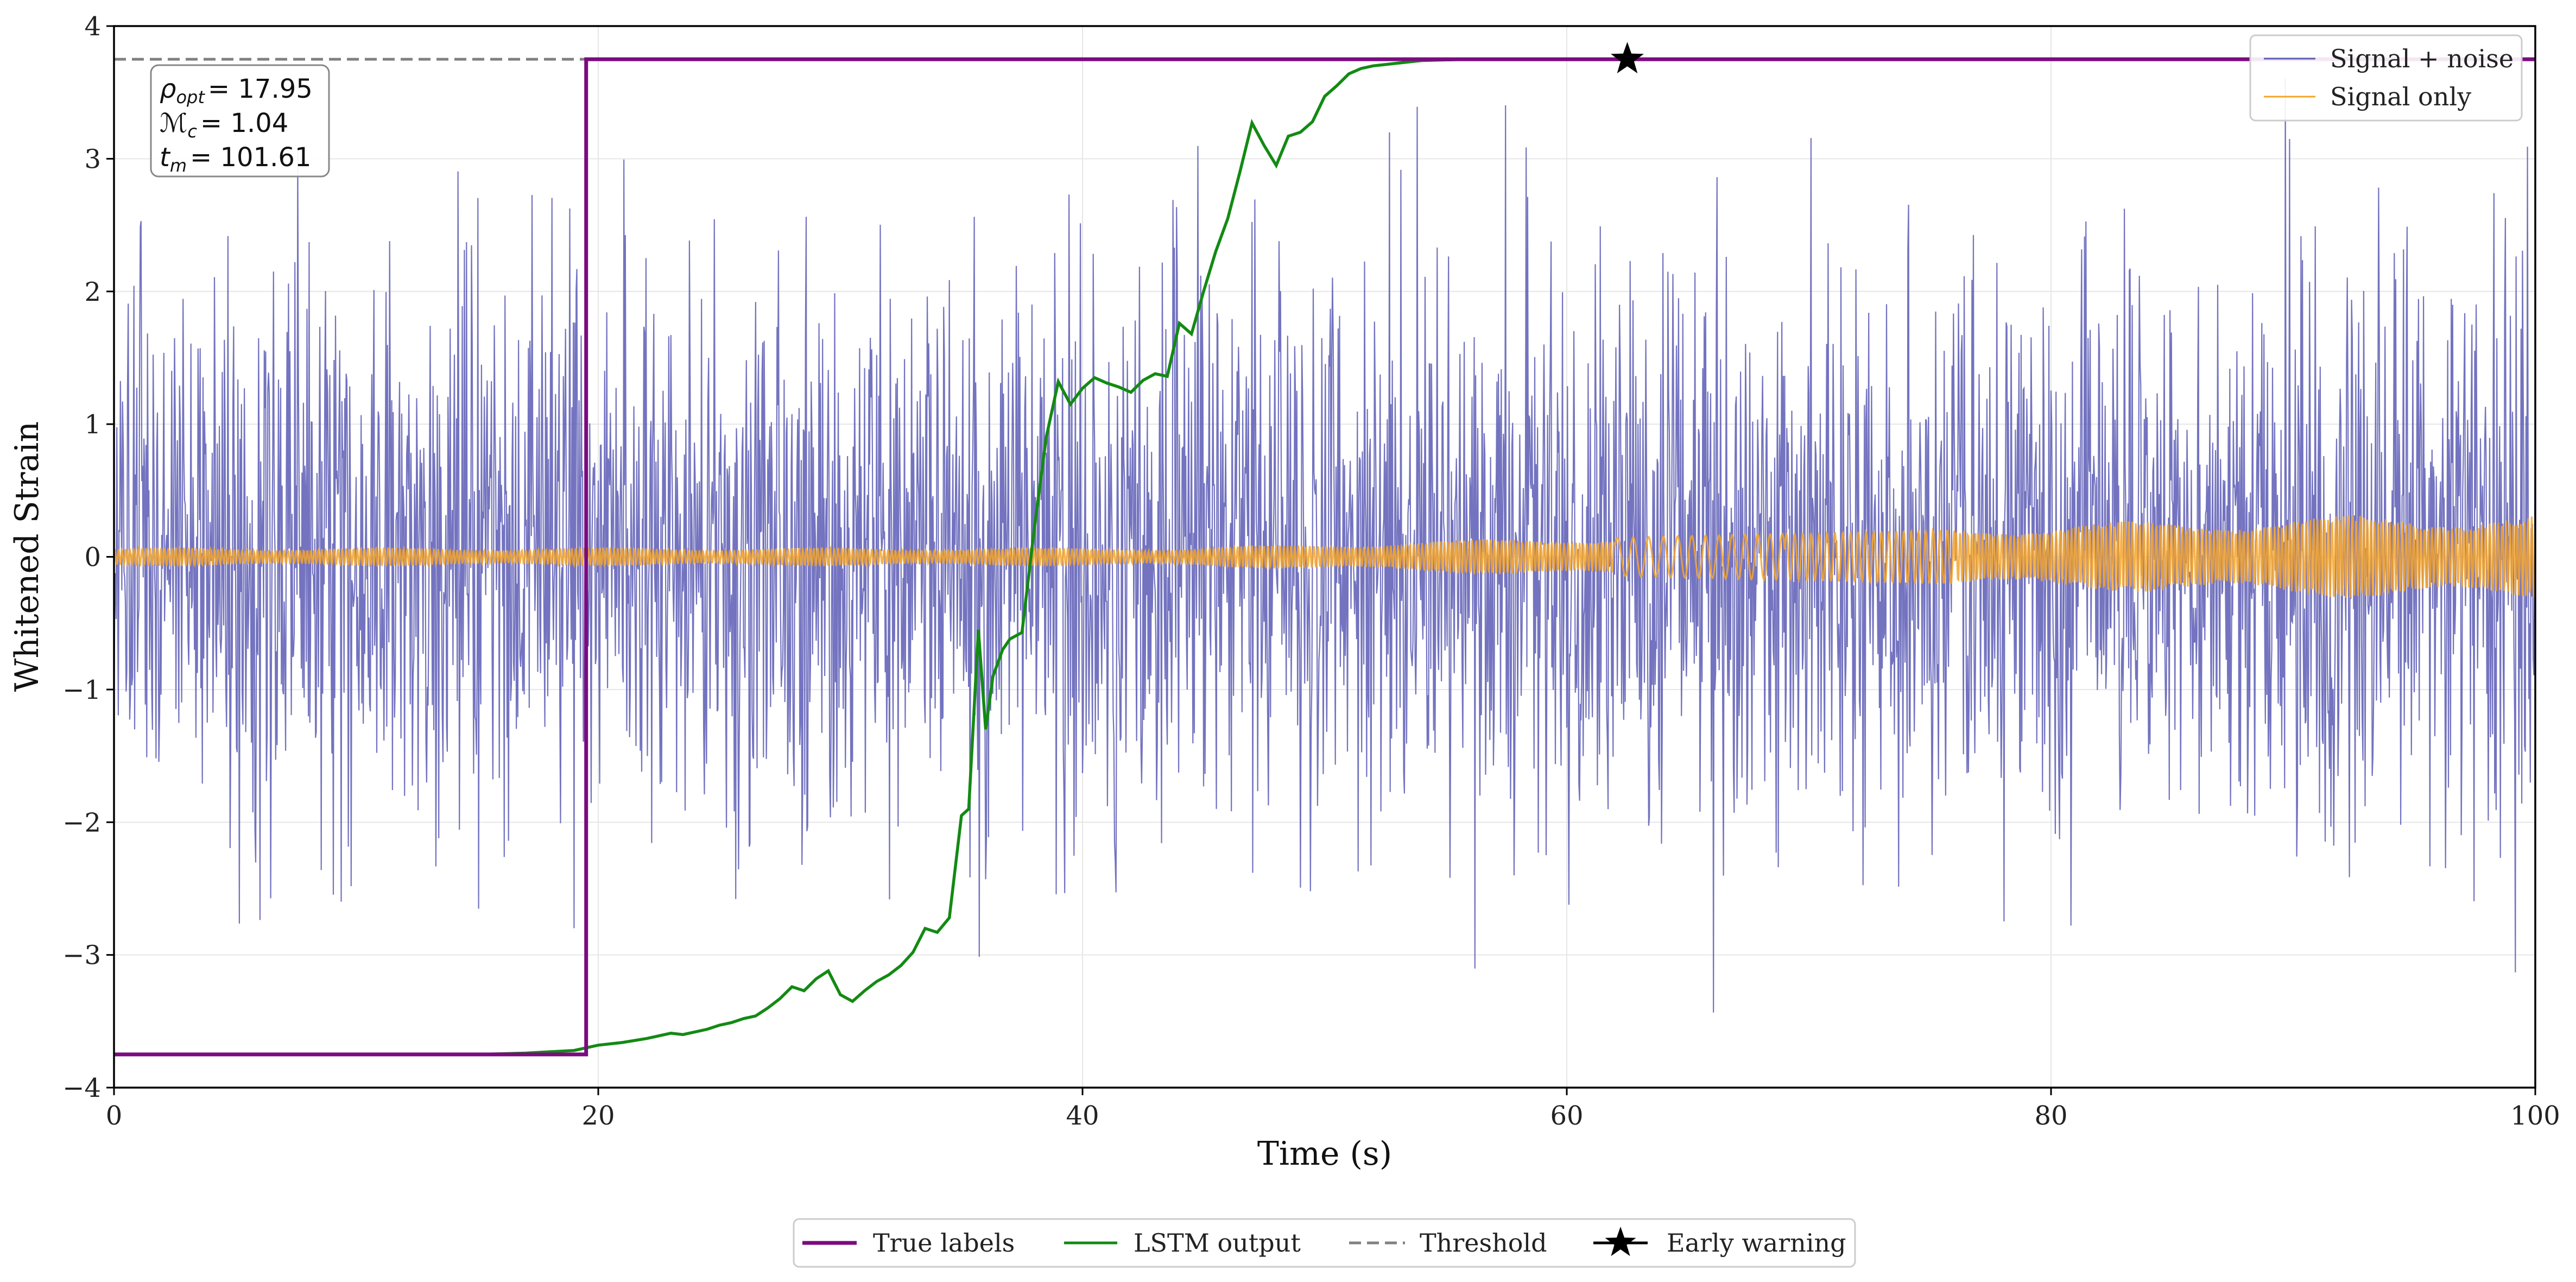 This screenshot has height=1282, width=2576. I want to click on y-tick-label: 4, so click(92, 26).